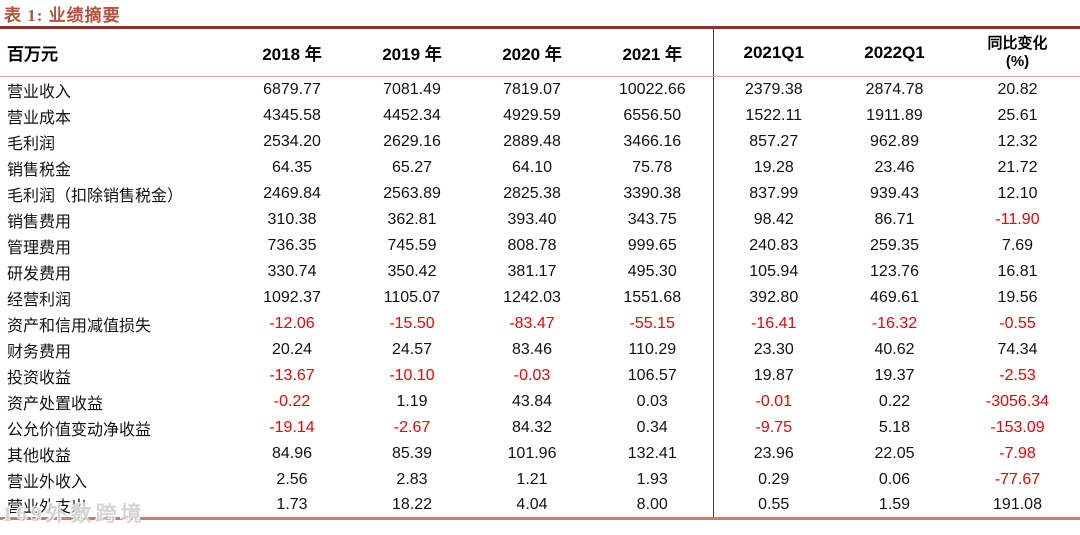  I want to click on cell-value: 64.10, so click(532, 167).